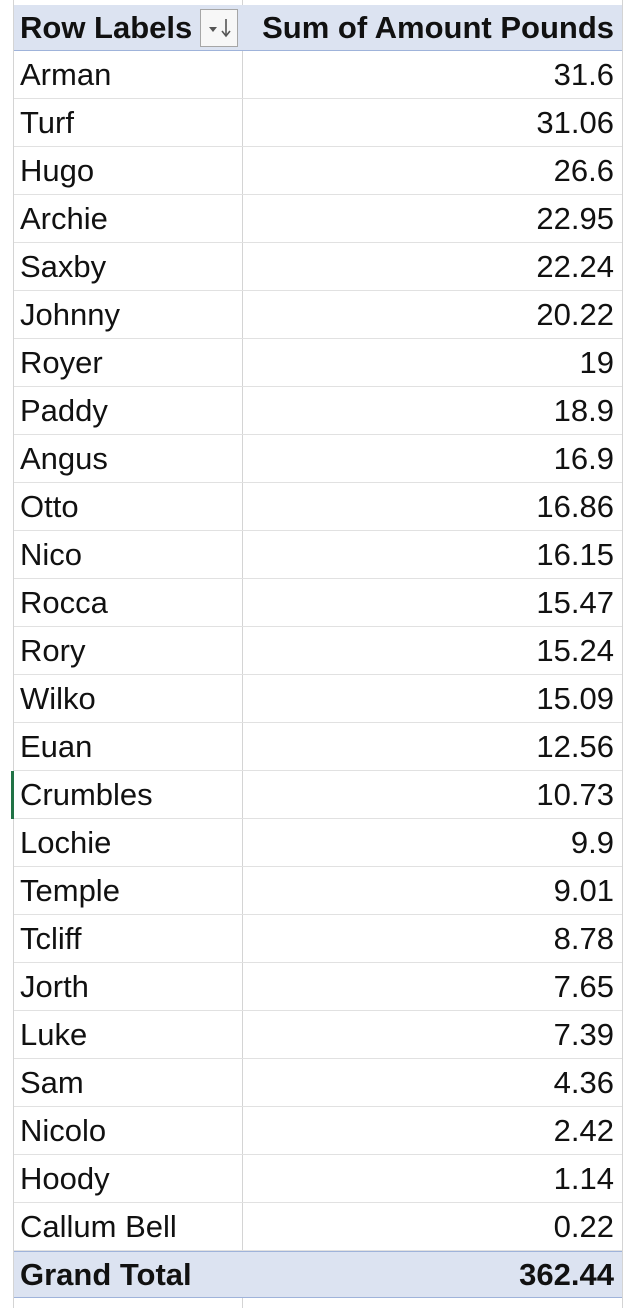 This screenshot has width=626, height=1308. I want to click on table-row: Otto 16.86, so click(318, 507).